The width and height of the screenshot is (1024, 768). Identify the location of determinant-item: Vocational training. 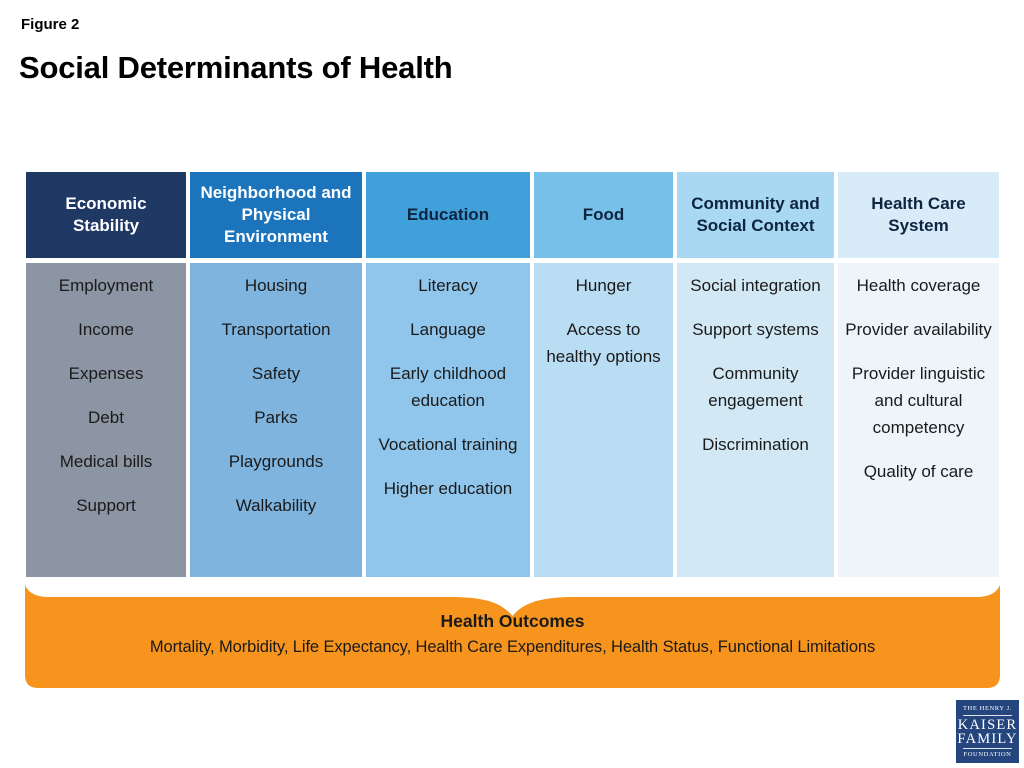
(448, 444).